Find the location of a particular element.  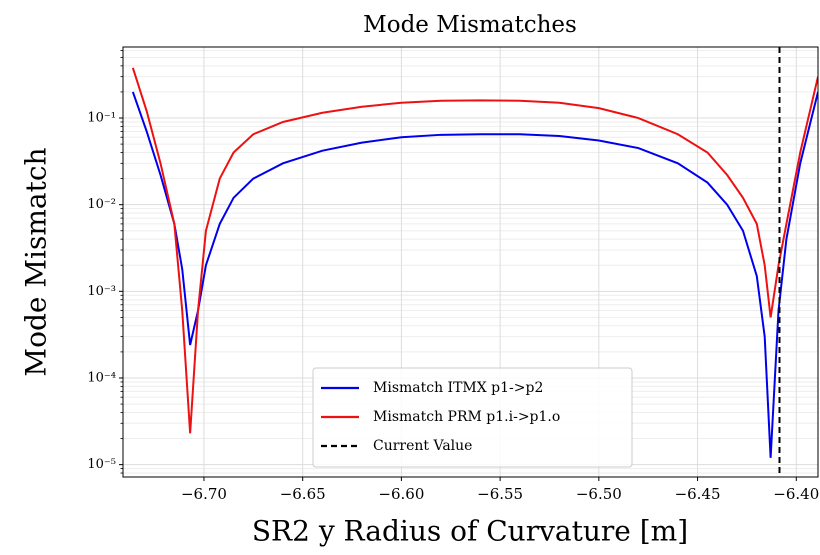

x-tick-label: −6.55 is located at coordinates (500, 494).